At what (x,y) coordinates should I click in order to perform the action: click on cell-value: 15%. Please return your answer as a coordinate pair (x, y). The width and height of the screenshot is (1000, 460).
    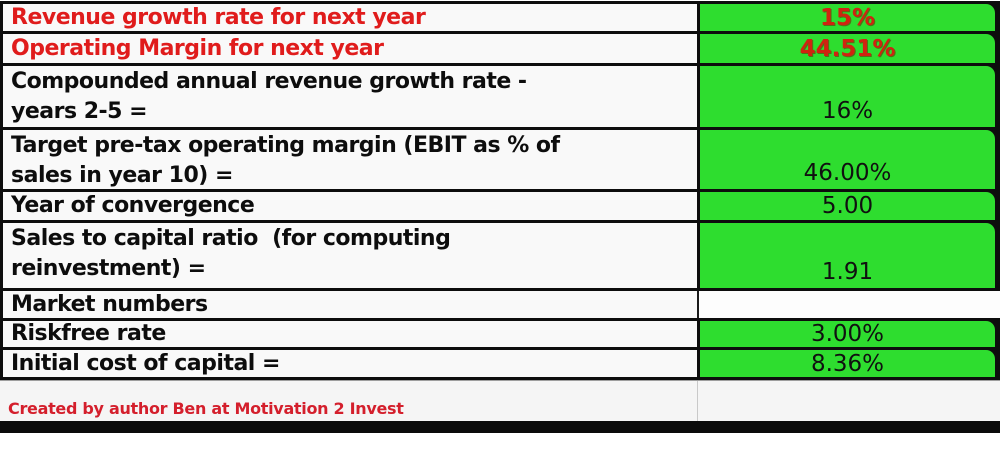
    Looking at the image, I should click on (847, 17).